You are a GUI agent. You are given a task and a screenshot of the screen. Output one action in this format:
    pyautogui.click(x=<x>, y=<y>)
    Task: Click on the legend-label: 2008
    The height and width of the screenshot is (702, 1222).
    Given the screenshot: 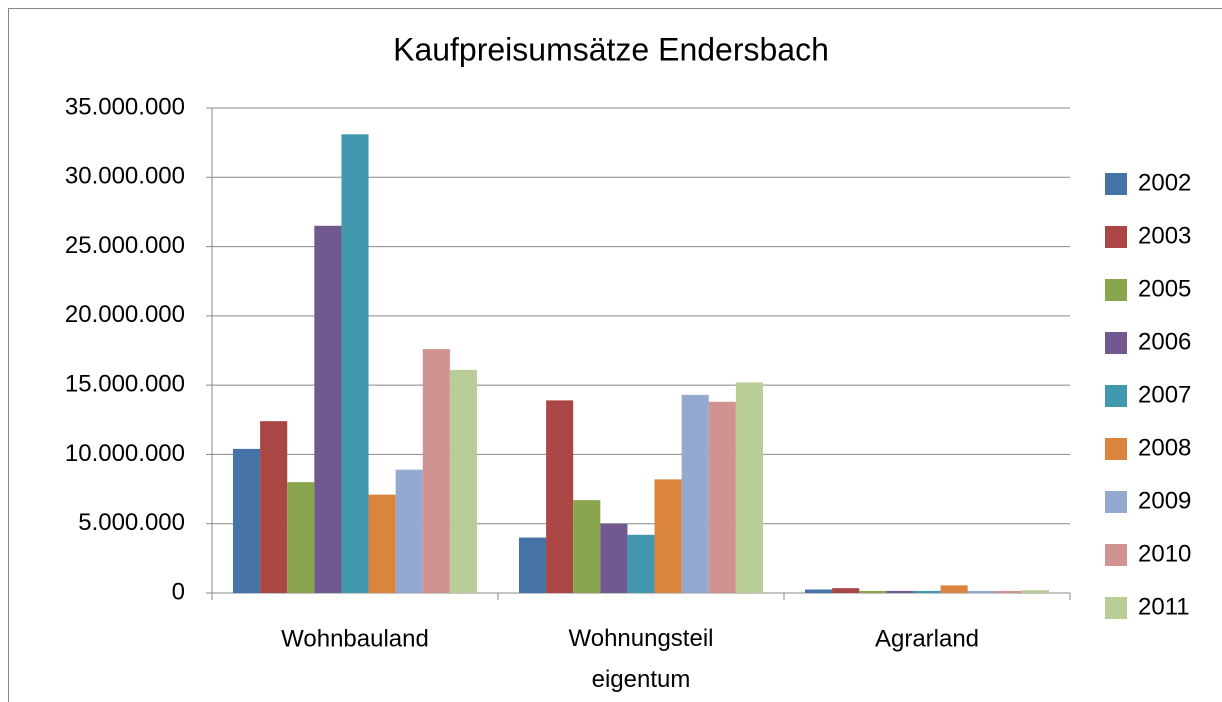 What is the action you would take?
    pyautogui.click(x=1164, y=447)
    